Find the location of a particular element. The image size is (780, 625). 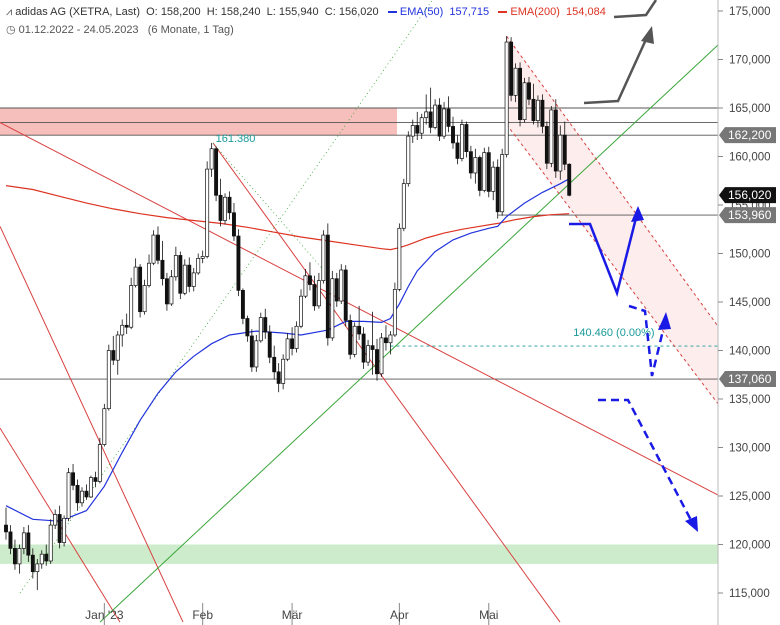

y-tick-label-3: 130,000 is located at coordinates (750, 449).